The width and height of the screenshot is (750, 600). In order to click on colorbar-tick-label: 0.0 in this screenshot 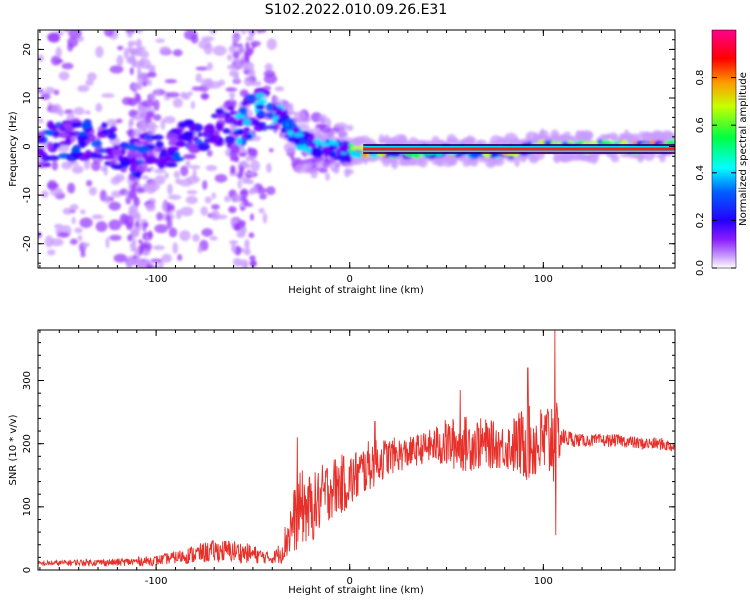, I will do `click(700, 268)`.